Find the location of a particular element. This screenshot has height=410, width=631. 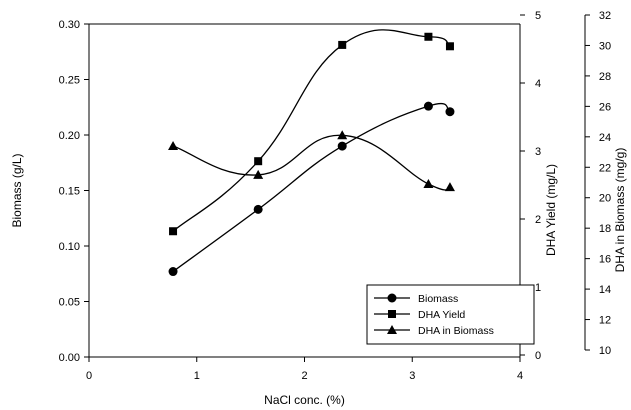

legend-label-dha-yield: DHA Yield is located at coordinates (441, 315).